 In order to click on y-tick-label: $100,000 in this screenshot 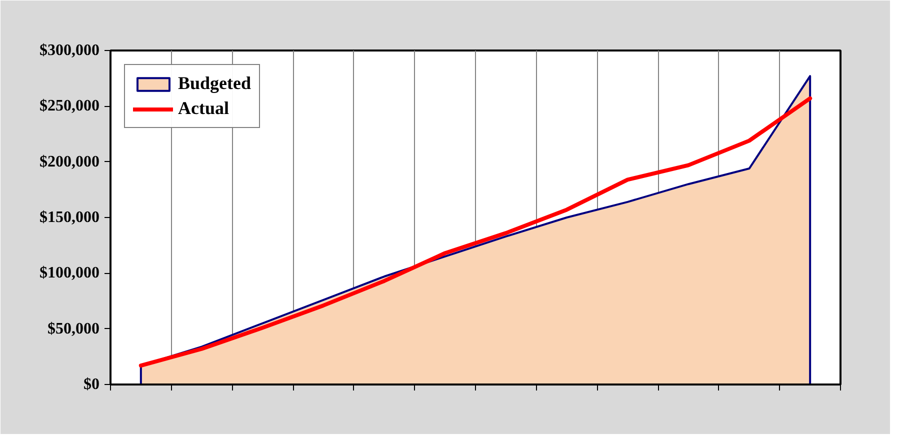, I will do `click(70, 273)`.